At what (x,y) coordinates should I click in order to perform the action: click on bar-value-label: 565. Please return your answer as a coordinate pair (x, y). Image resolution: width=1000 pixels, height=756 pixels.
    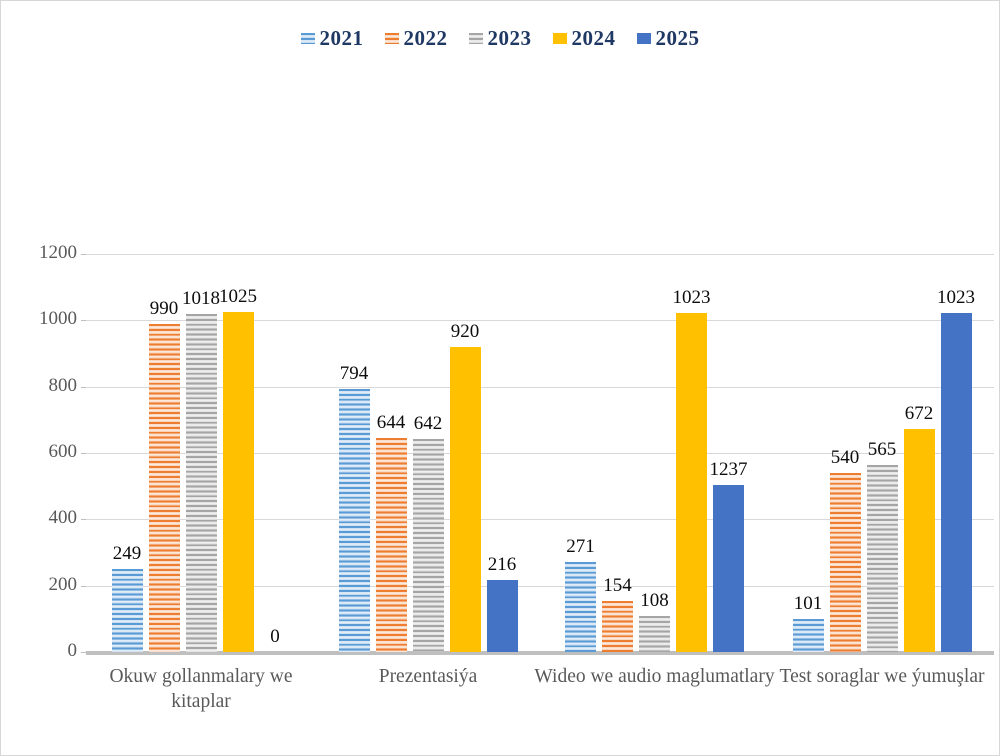
    Looking at the image, I should click on (882, 449).